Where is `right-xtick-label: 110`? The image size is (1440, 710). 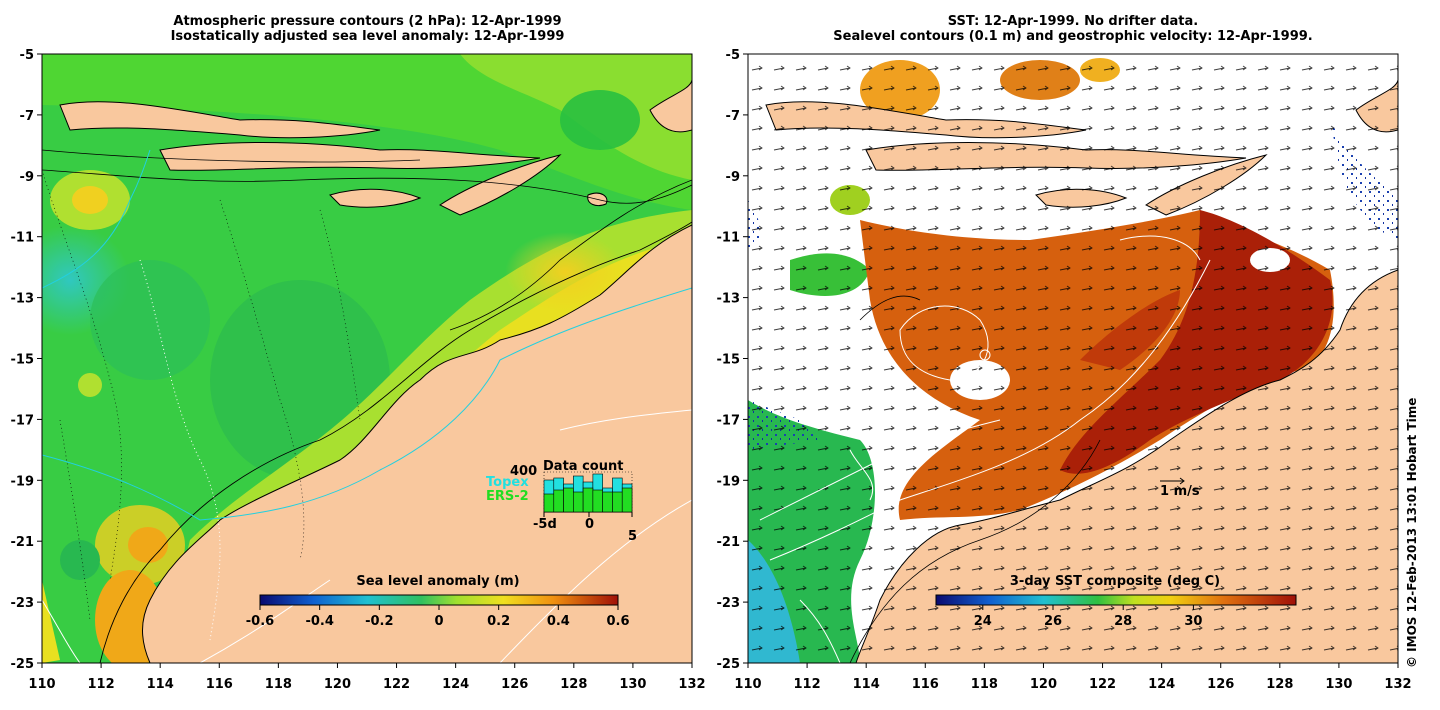 right-xtick-label: 110 is located at coordinates (747, 684).